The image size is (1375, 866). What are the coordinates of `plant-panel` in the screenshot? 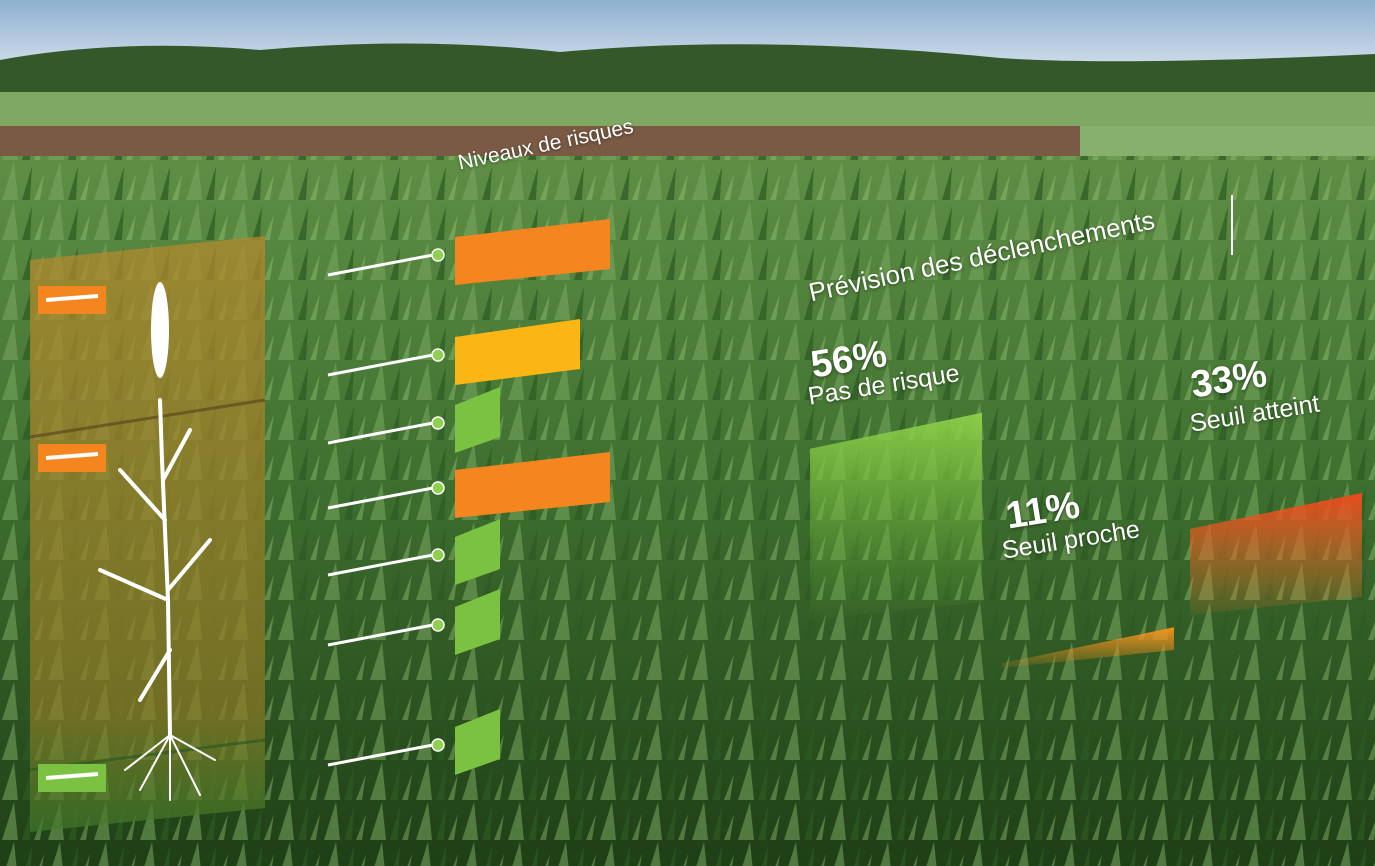 It's located at (147, 534).